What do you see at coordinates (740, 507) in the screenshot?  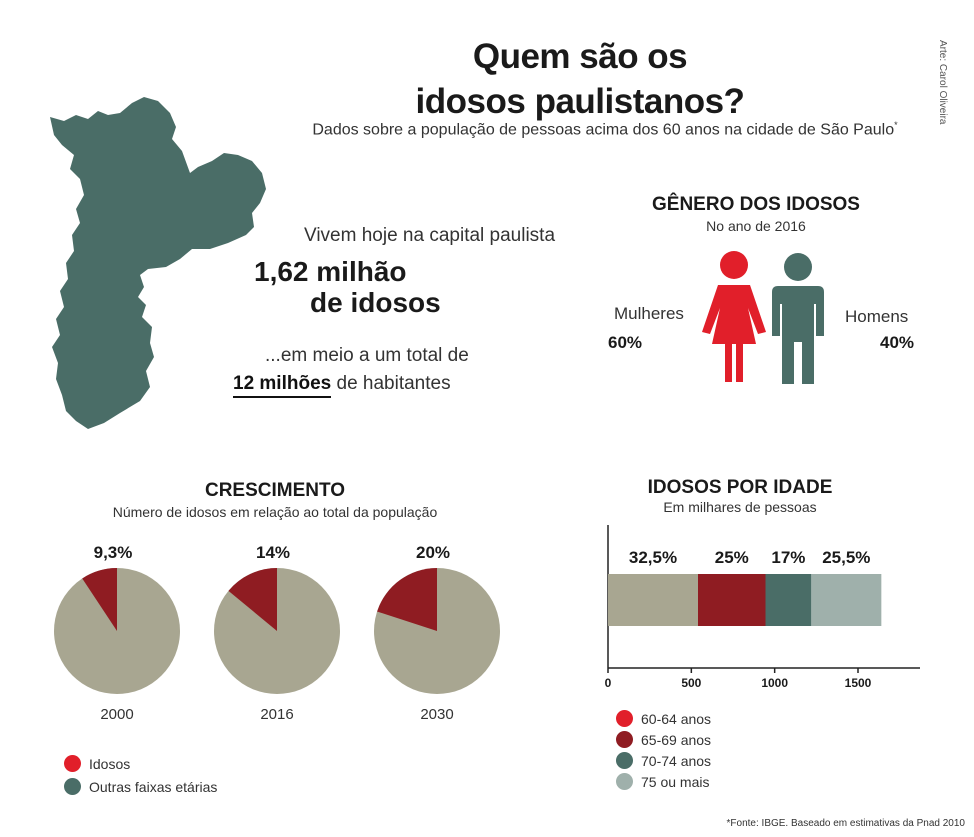 I see `ages-subtitle: Em milhares de pessoas` at bounding box center [740, 507].